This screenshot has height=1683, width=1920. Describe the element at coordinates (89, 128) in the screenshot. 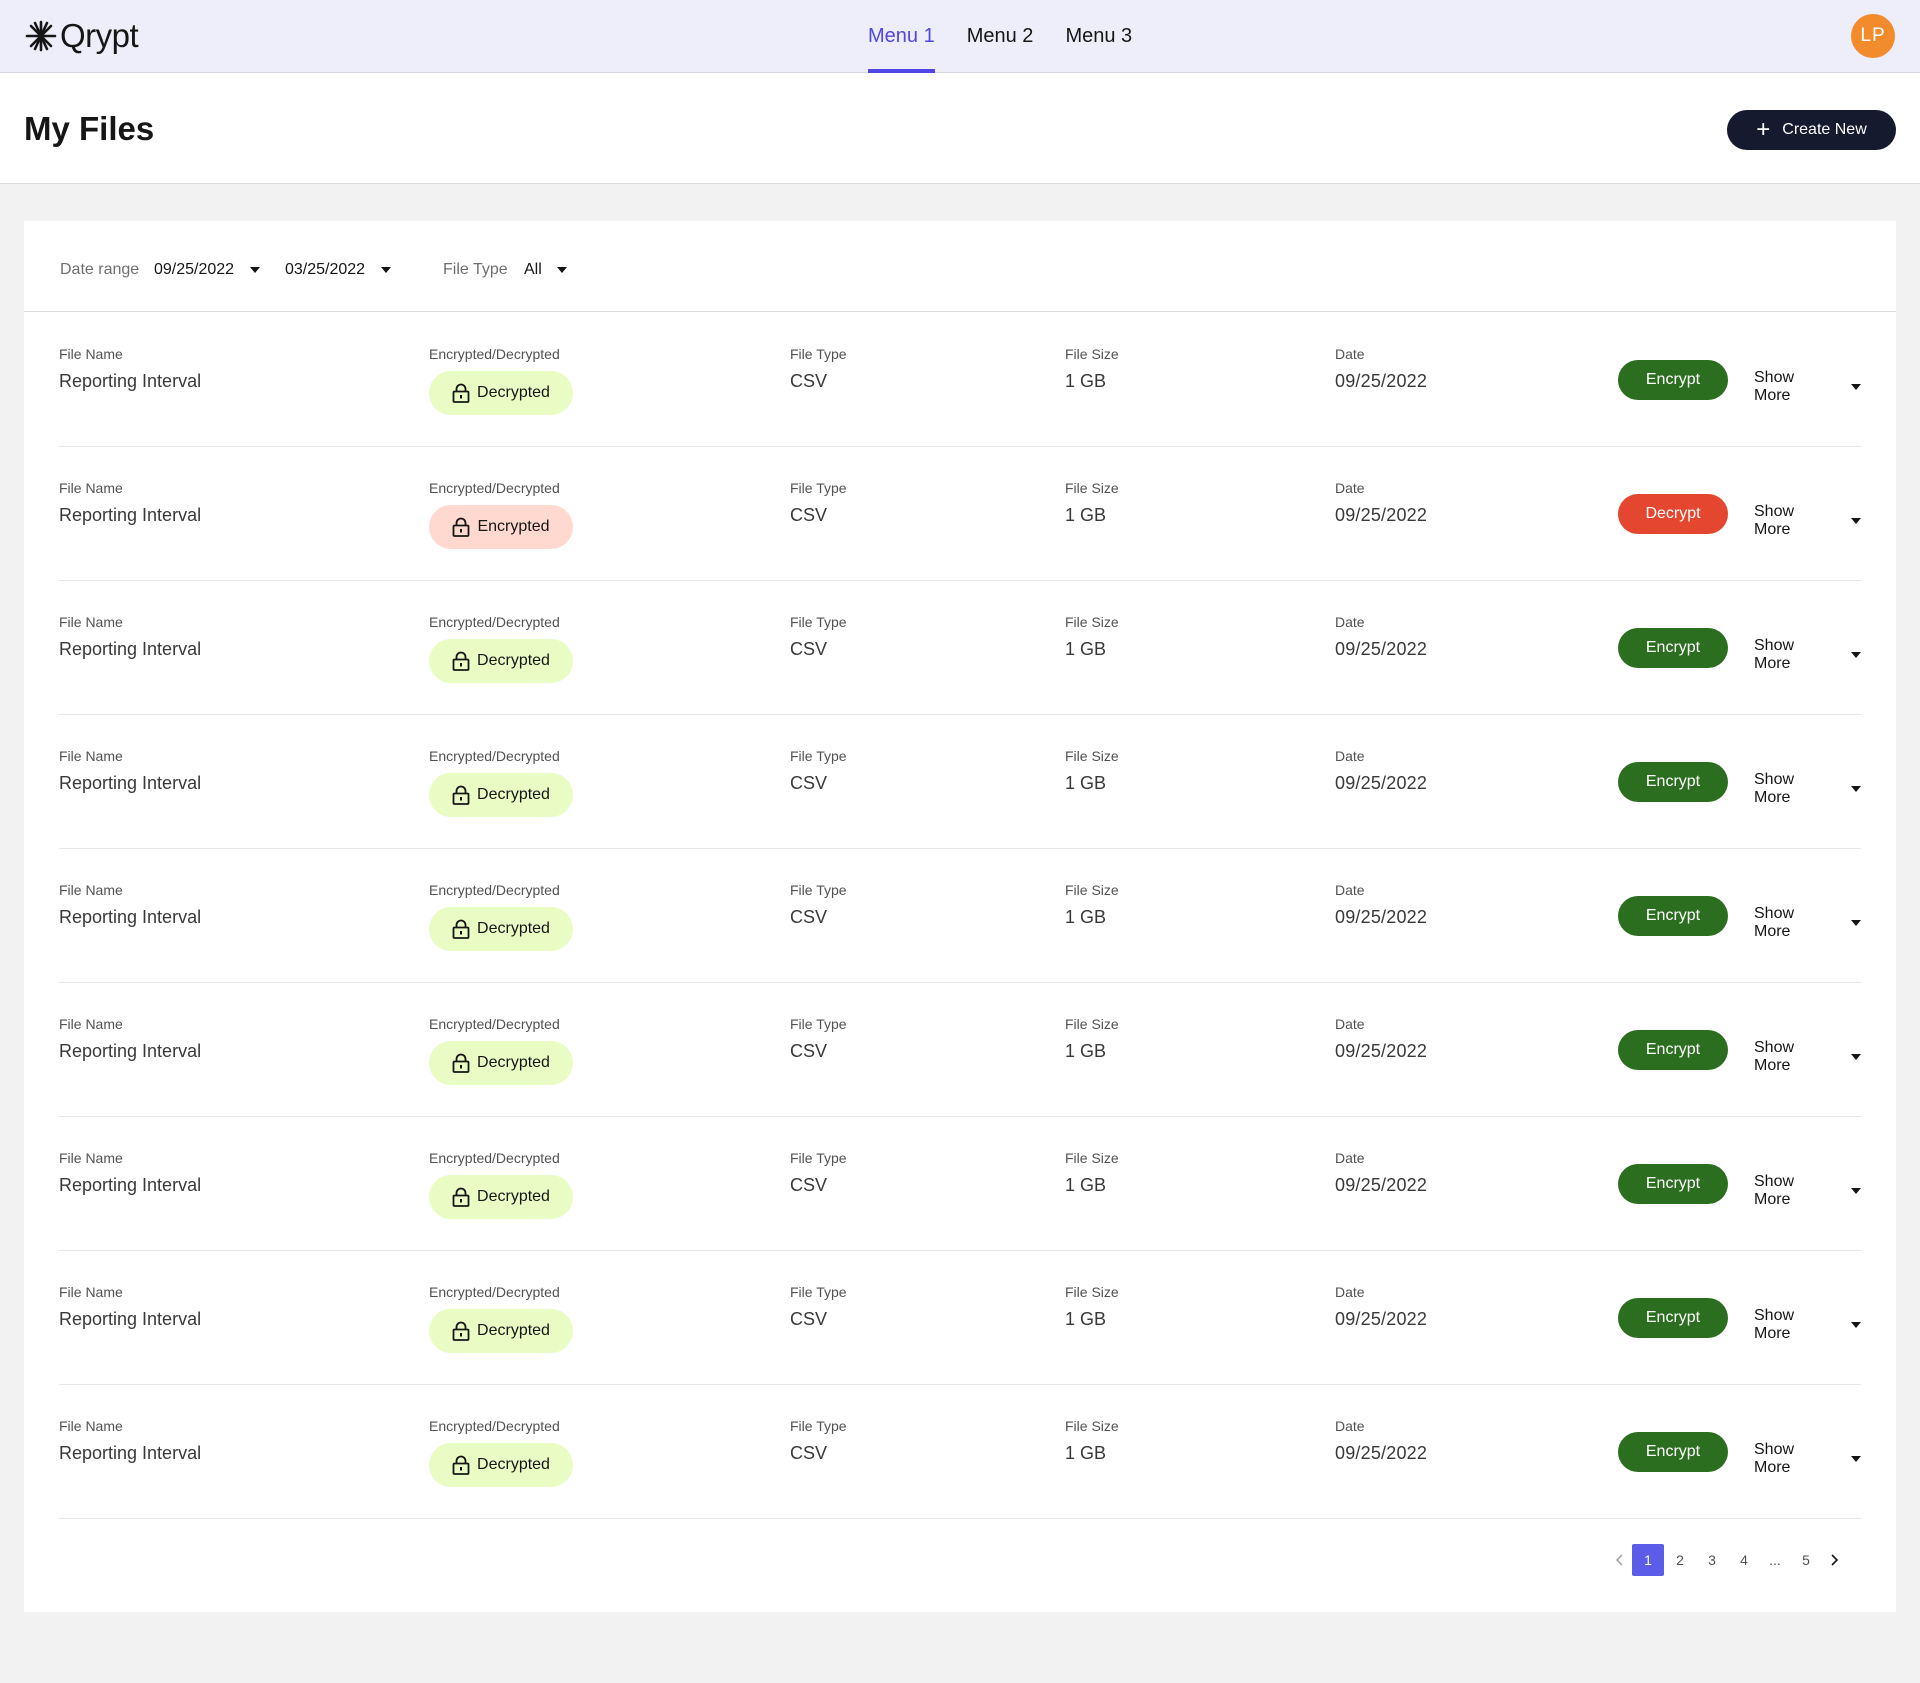

I see `page-title: My Files` at that location.